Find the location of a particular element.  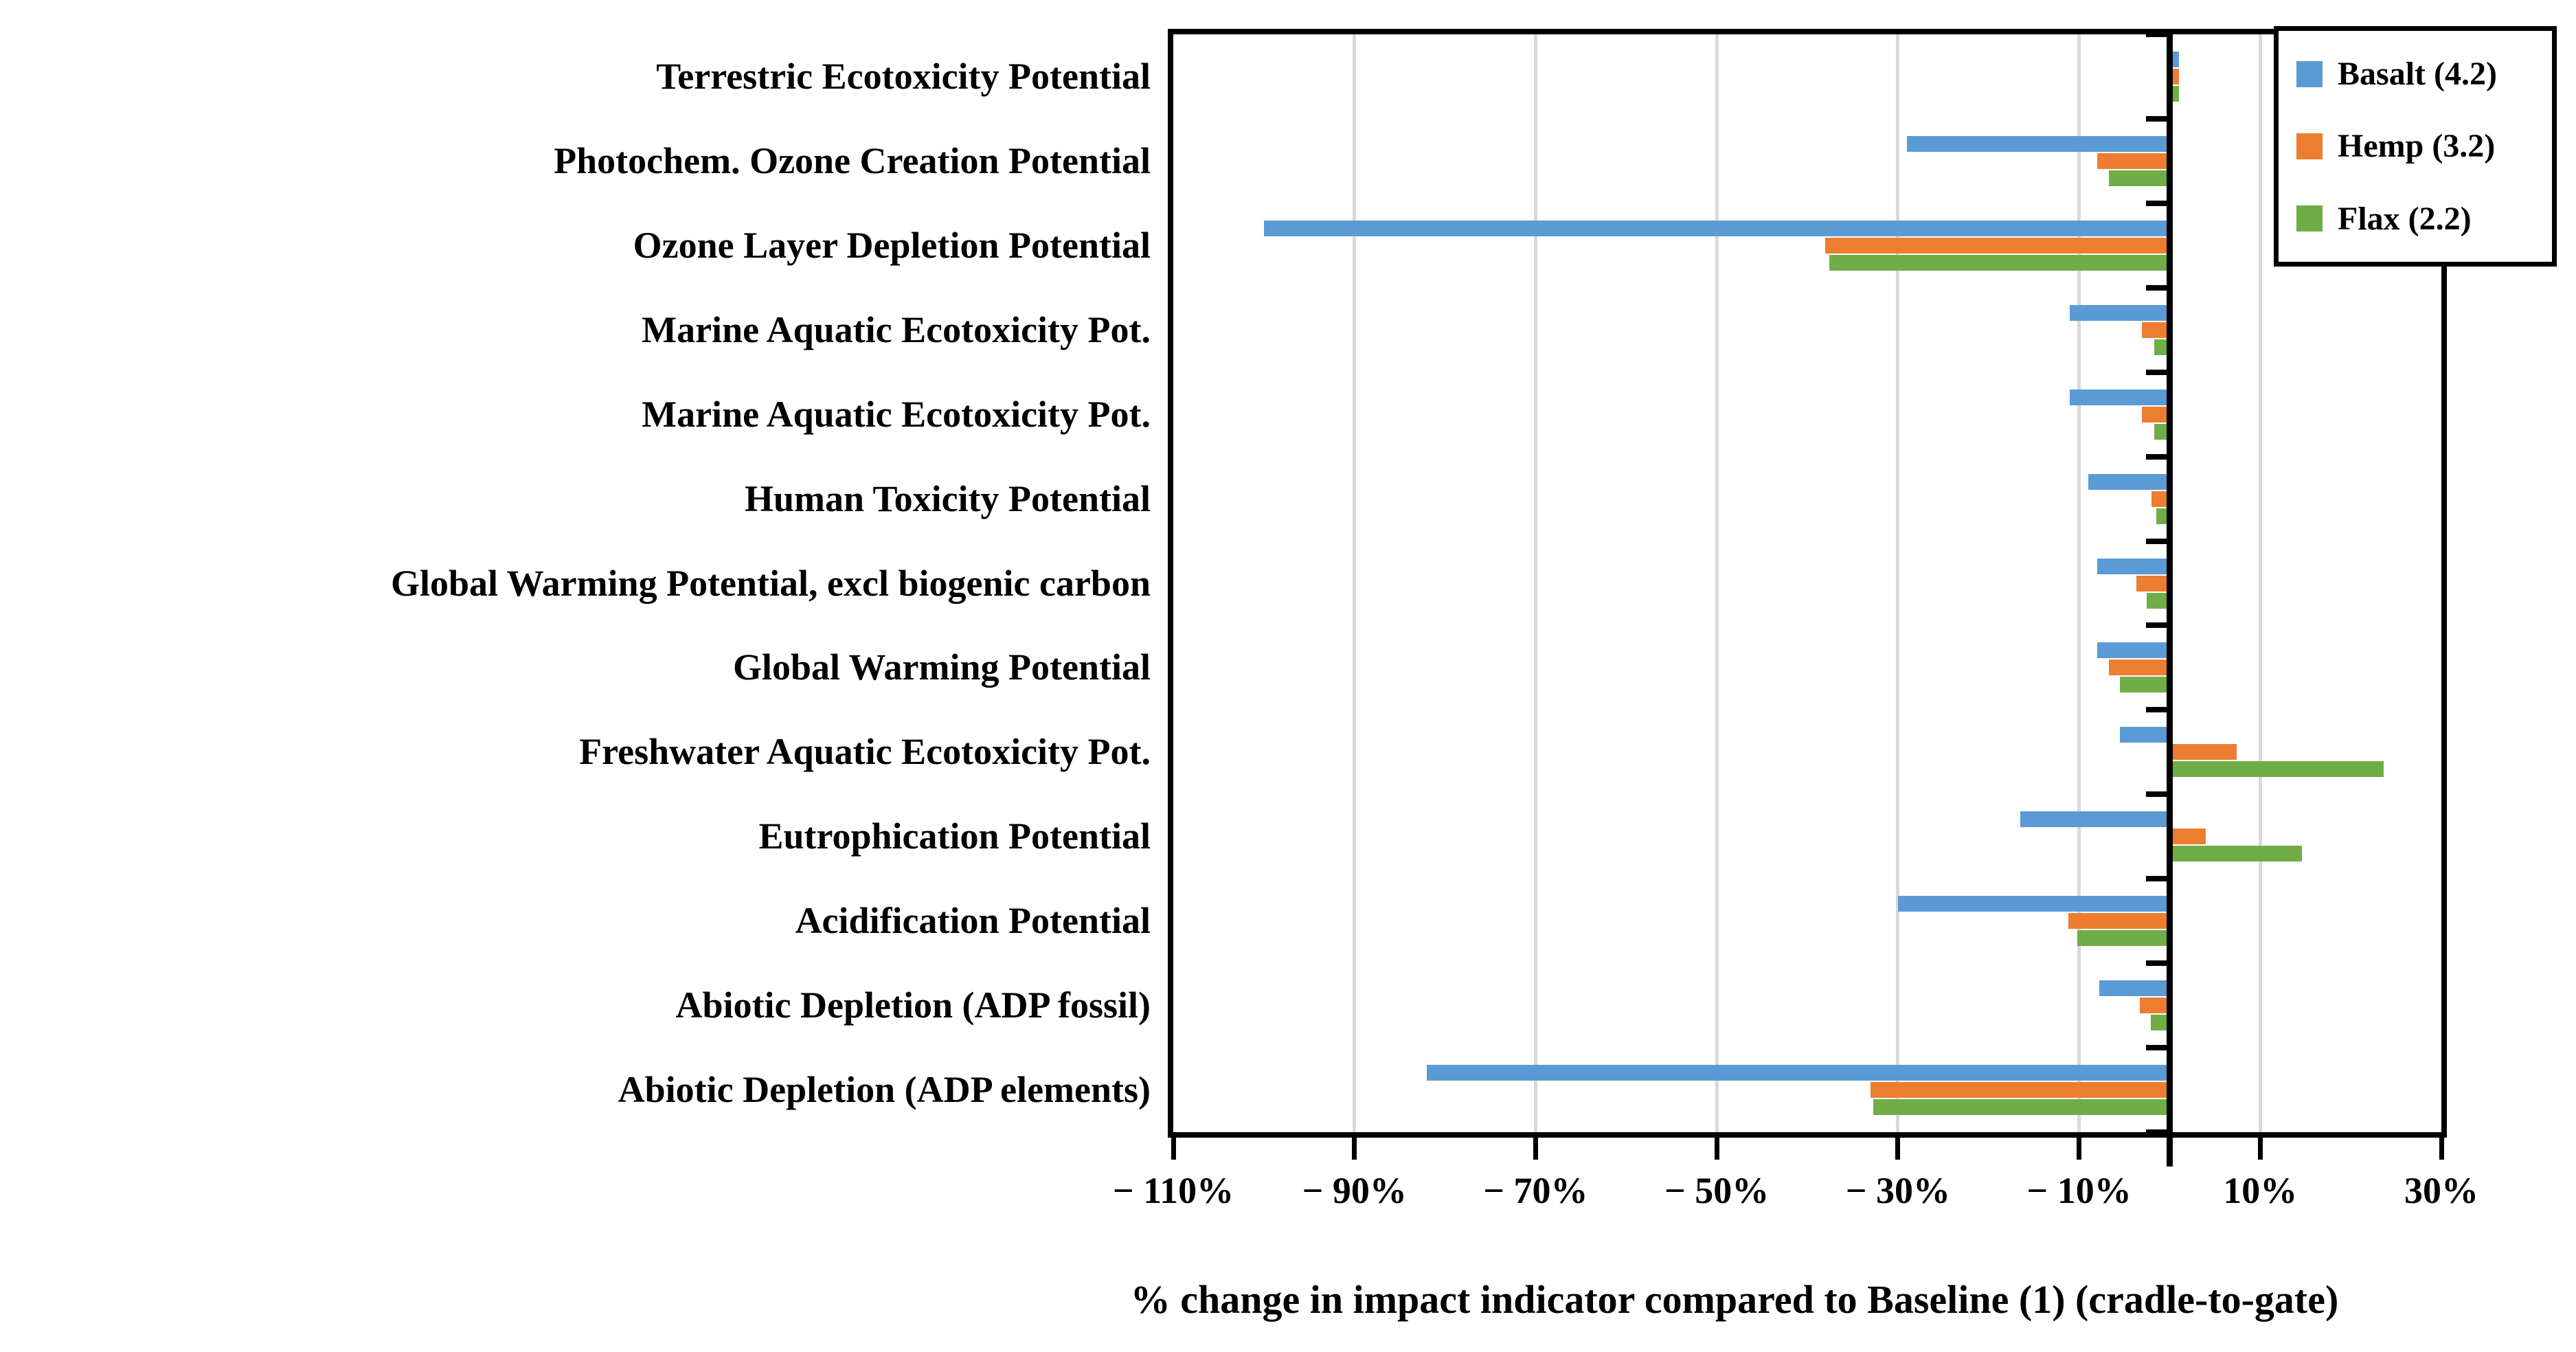

category-label: Photochem. Ozone Creation Potential is located at coordinates (852, 160).